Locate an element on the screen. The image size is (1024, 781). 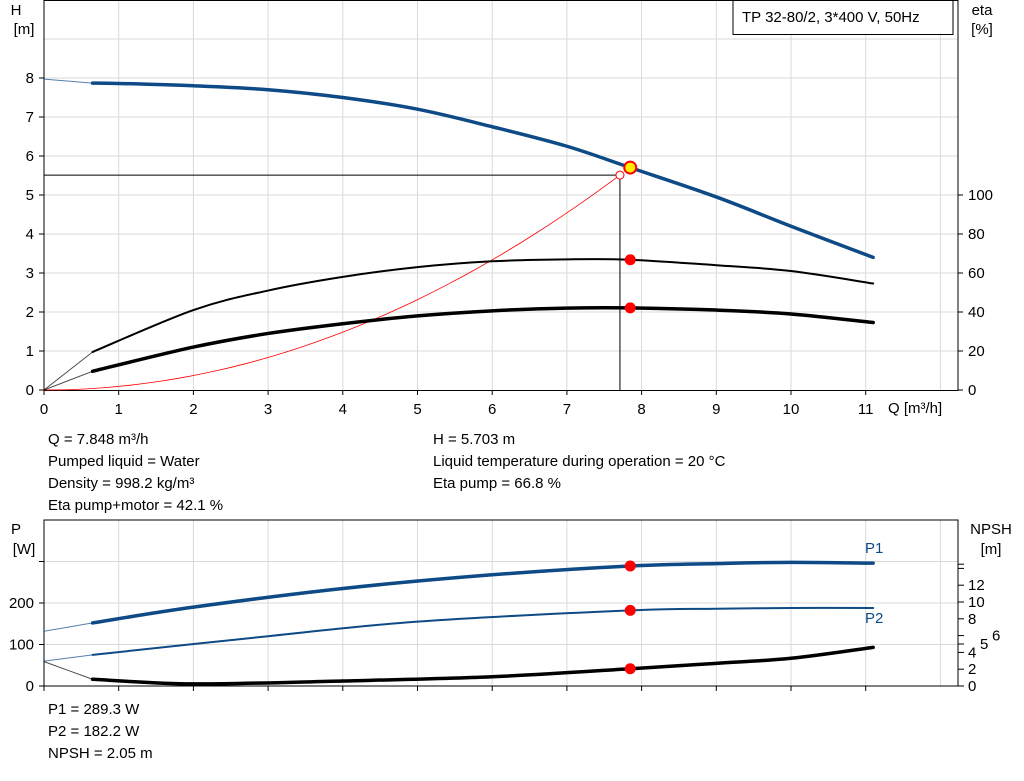
info-density: Density = 998.2 kg/m³ is located at coordinates (121, 483).